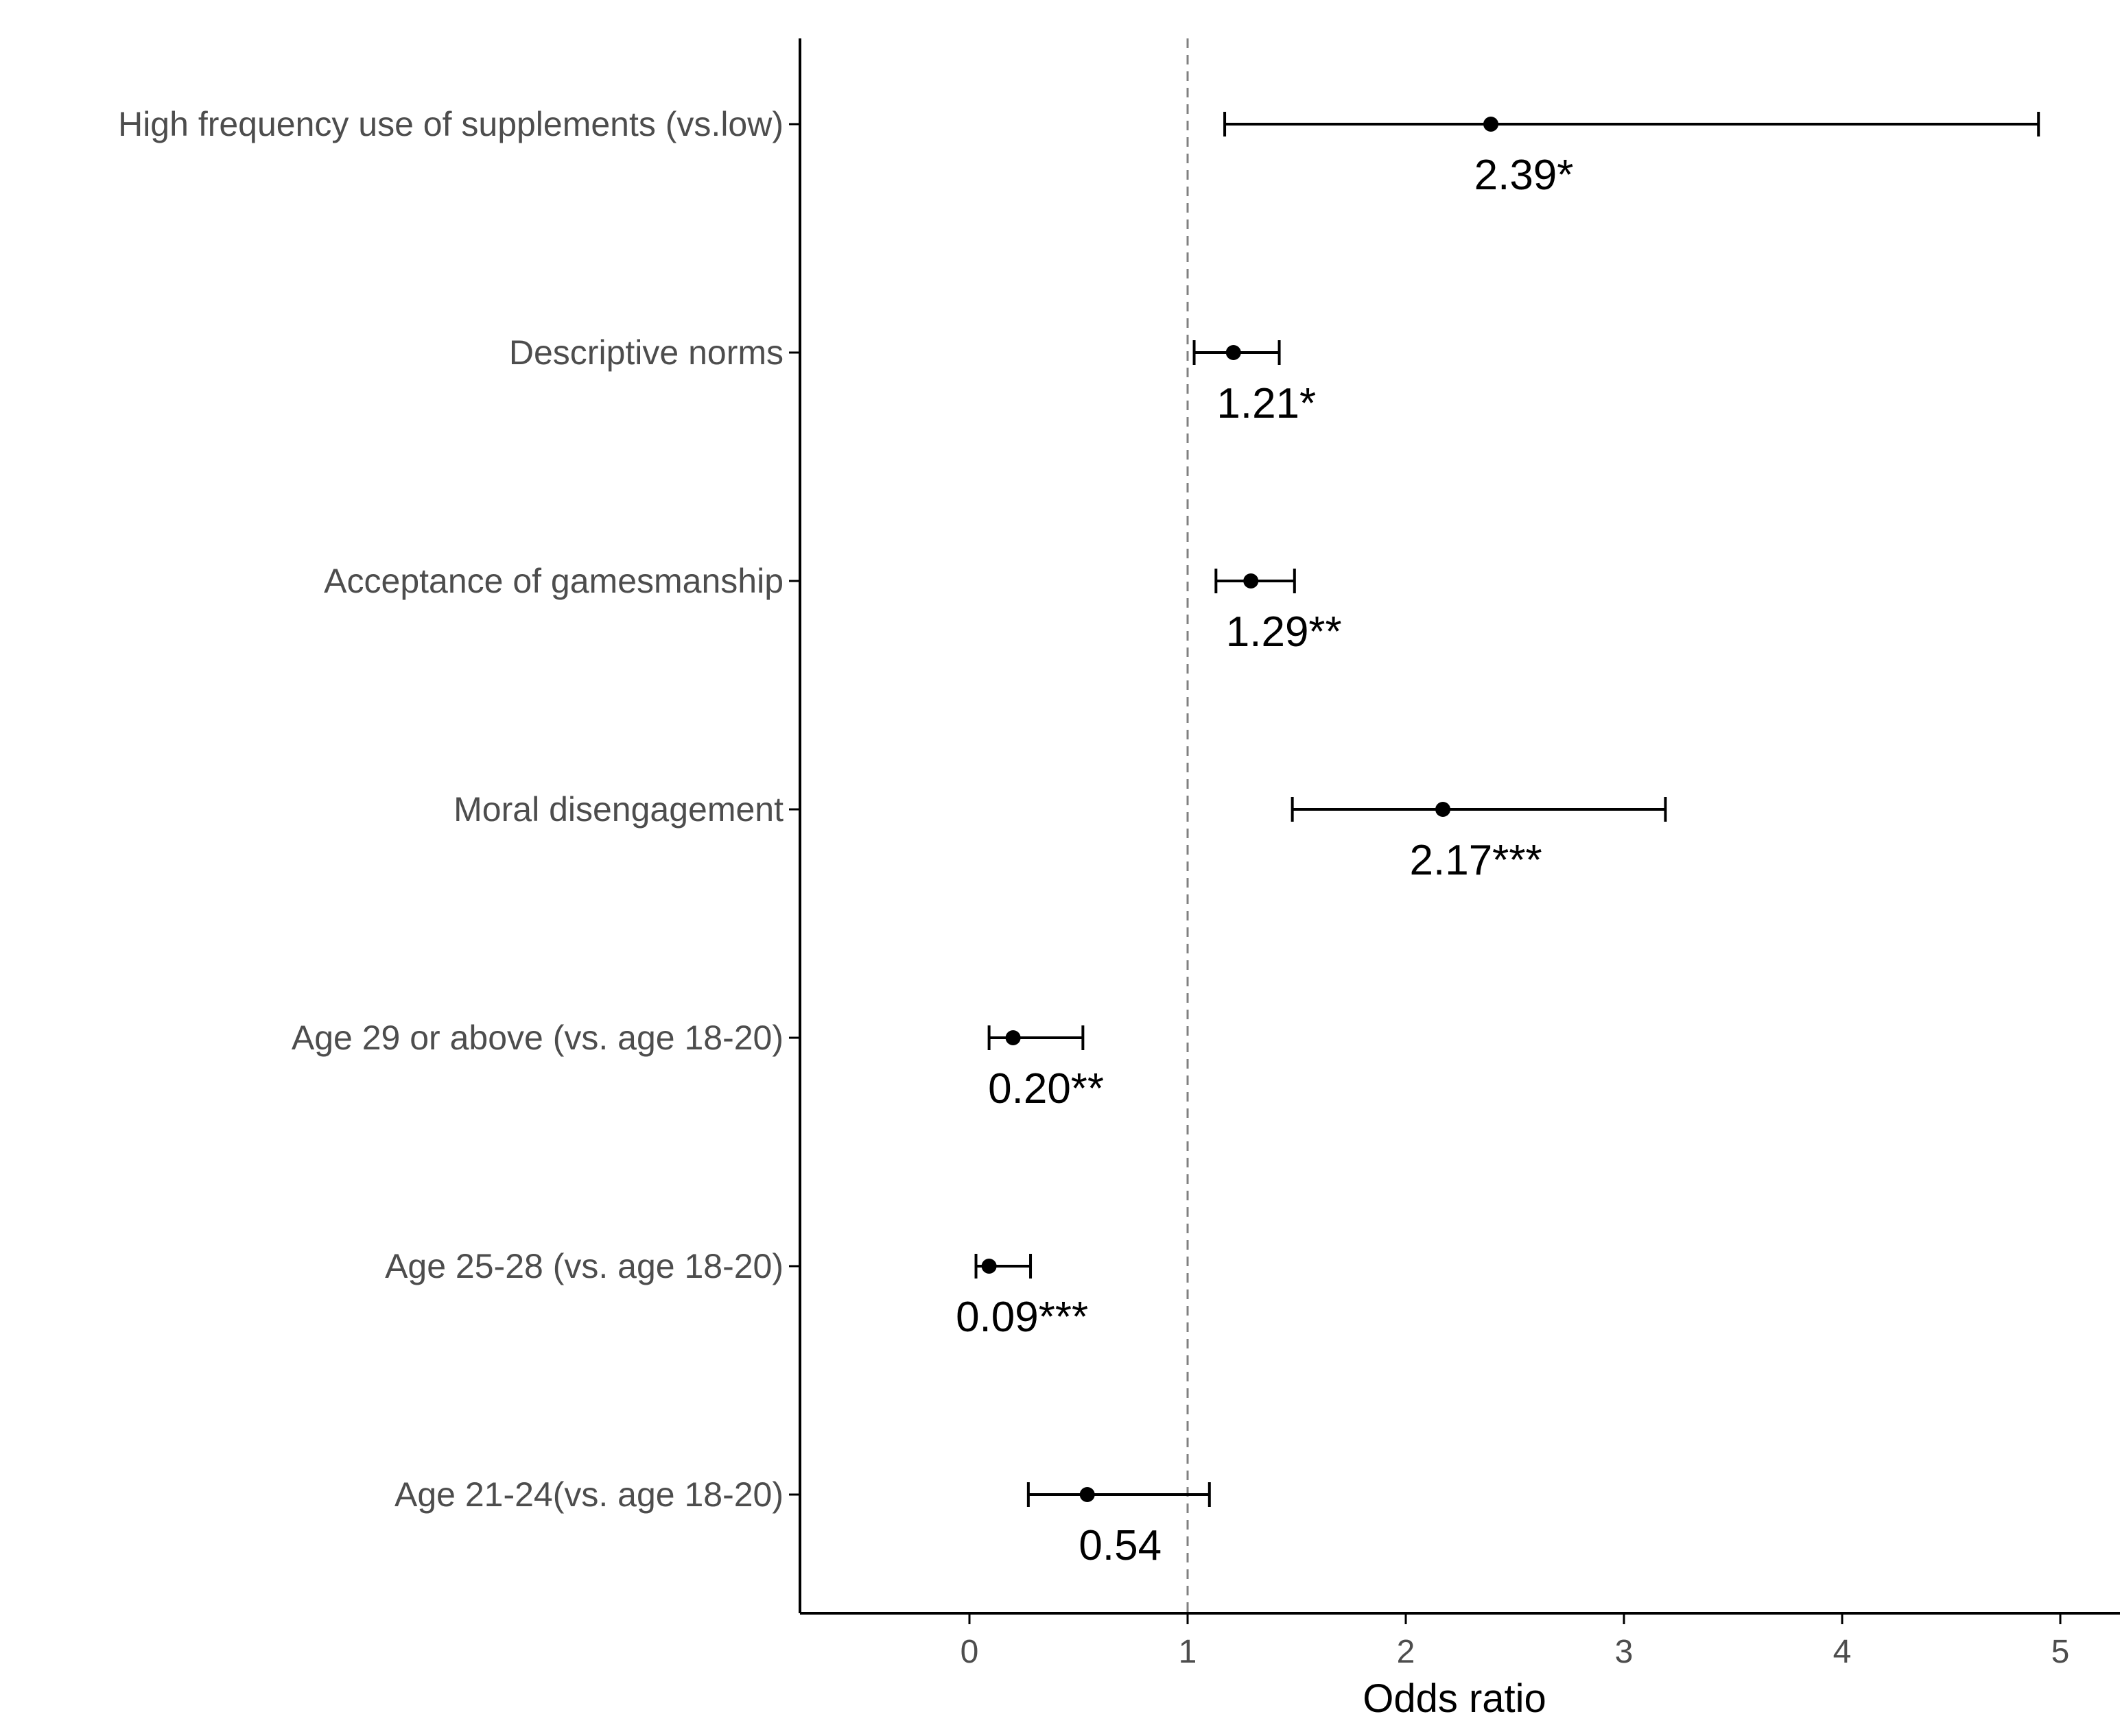 This screenshot has height=1736, width=2120. Describe the element at coordinates (589, 1494) in the screenshot. I see `category-label-6: Age 21-24(vs. age 18-20)` at that location.